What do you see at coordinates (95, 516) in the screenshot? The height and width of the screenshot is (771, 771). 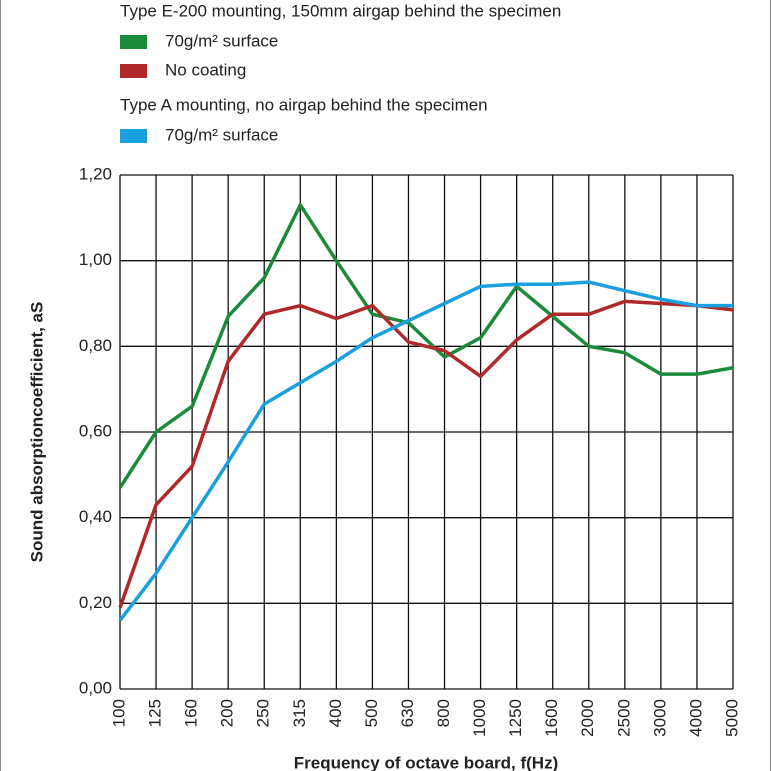 I see `y-tick-label: 0,40` at bounding box center [95, 516].